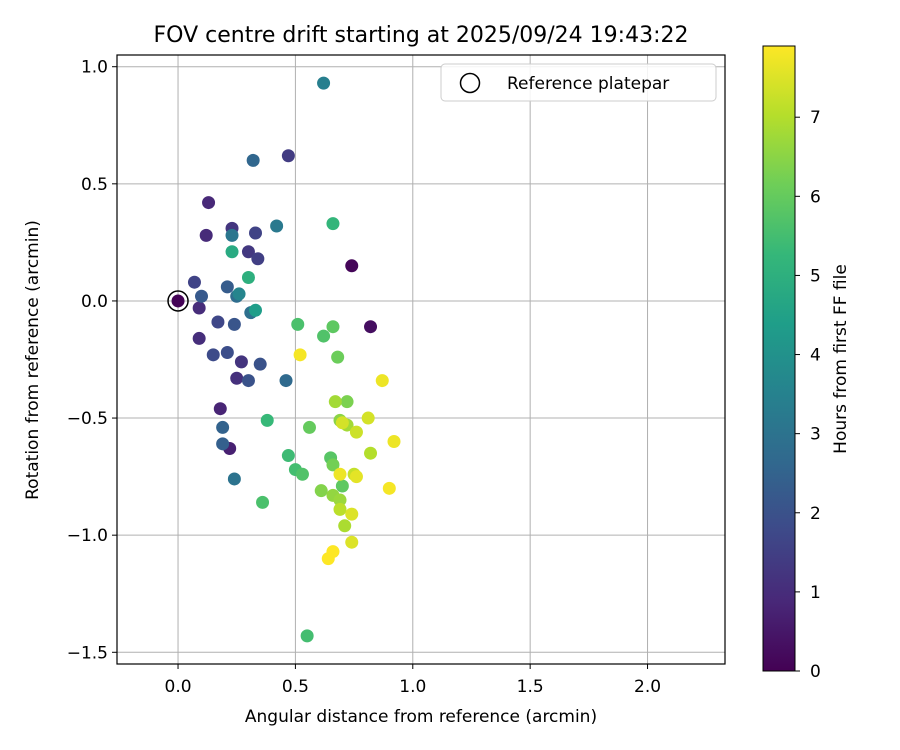 This screenshot has width=900, height=750. I want to click on colorbar-tick-label: 0, so click(815, 672).